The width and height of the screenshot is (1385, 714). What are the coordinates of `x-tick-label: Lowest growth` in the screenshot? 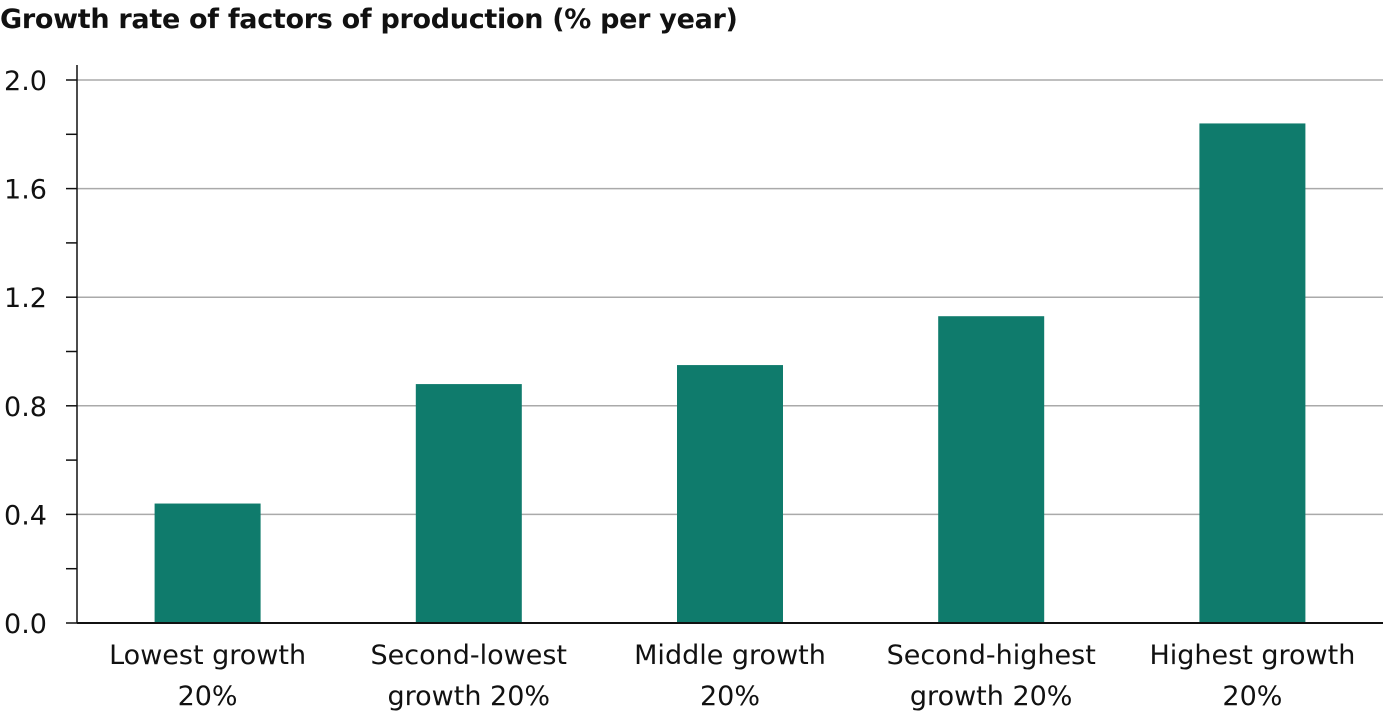 It's located at (207, 655).